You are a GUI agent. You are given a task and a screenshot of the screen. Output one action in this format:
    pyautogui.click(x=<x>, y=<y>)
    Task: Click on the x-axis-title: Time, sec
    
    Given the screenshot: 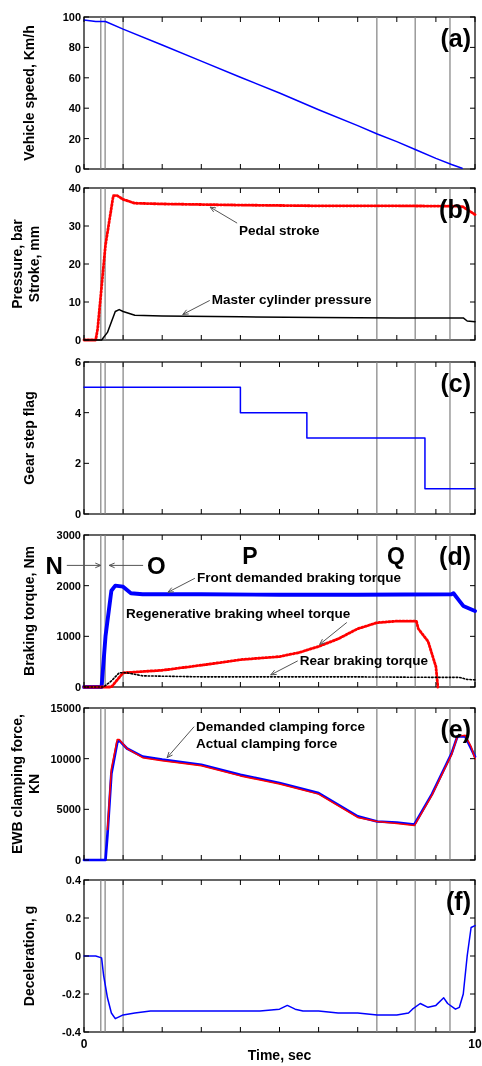 What is the action you would take?
    pyautogui.click(x=279, y=1055)
    